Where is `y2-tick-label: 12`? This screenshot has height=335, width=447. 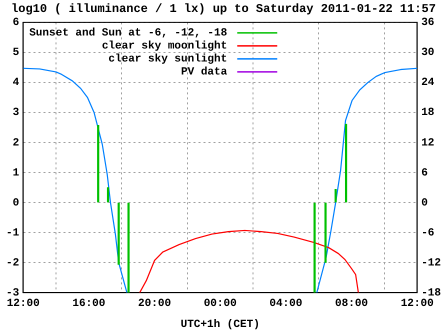
y2-tick-label: 12 is located at coordinates (427, 143).